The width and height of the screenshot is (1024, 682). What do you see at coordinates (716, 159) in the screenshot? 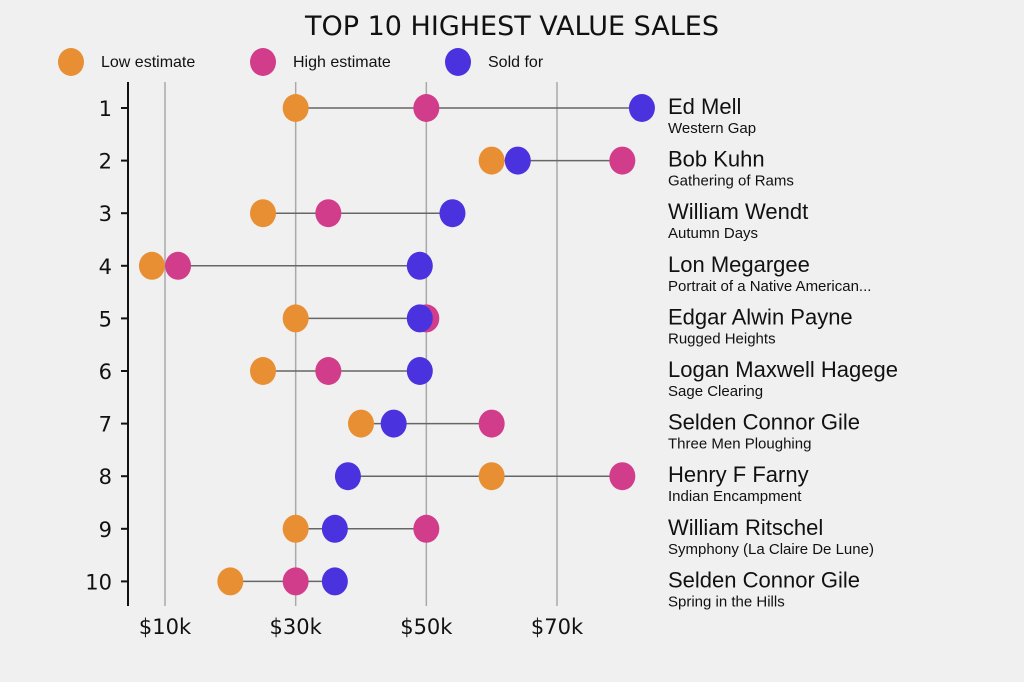
I see `artist-name: Bob Kuhn` at bounding box center [716, 159].